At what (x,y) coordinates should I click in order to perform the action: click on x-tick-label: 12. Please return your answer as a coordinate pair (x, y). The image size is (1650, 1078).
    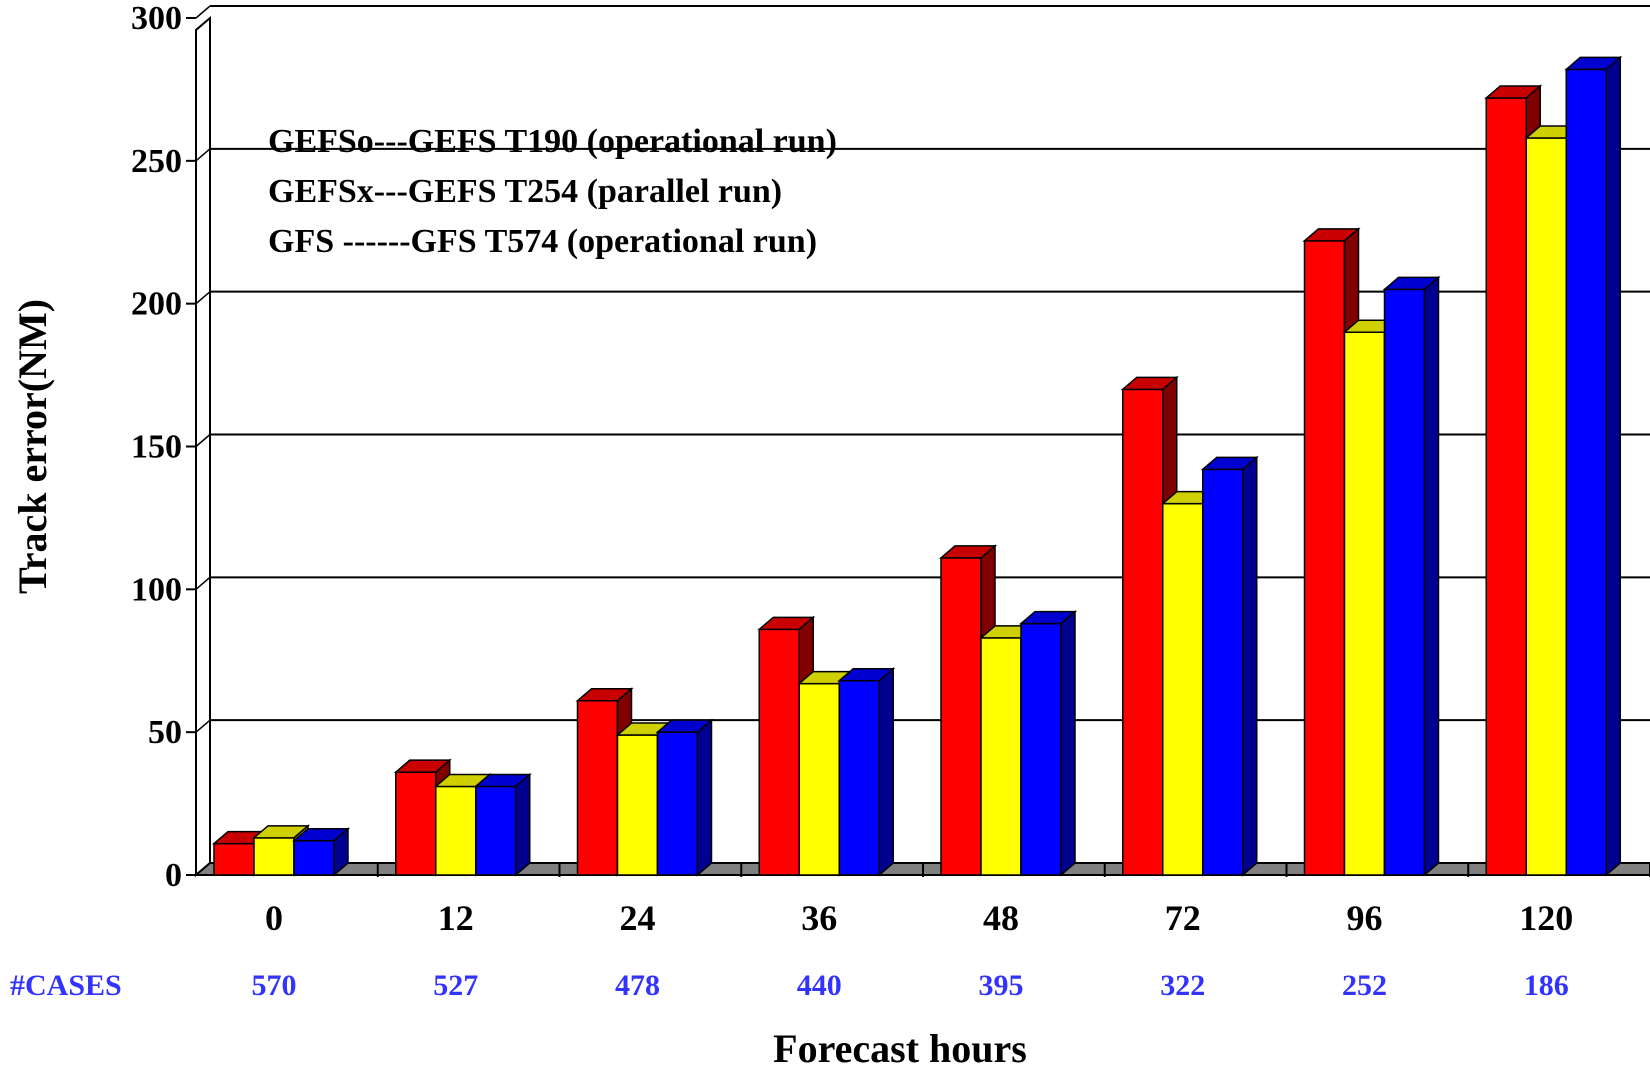
    Looking at the image, I should click on (456, 918).